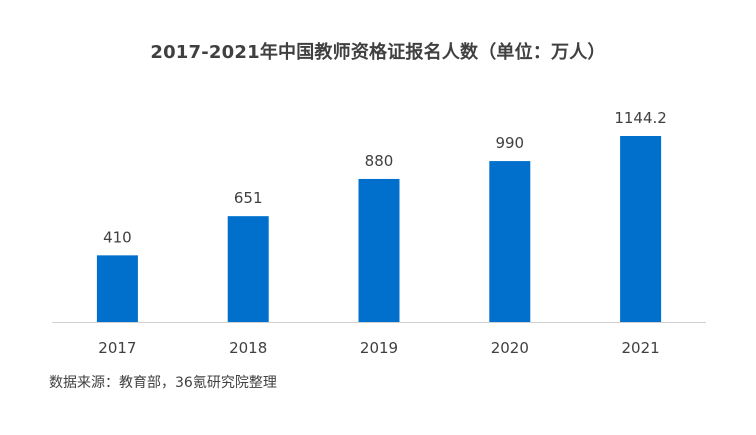 The width and height of the screenshot is (756, 435). I want to click on data-label-2021: 1144.2, so click(640, 118).